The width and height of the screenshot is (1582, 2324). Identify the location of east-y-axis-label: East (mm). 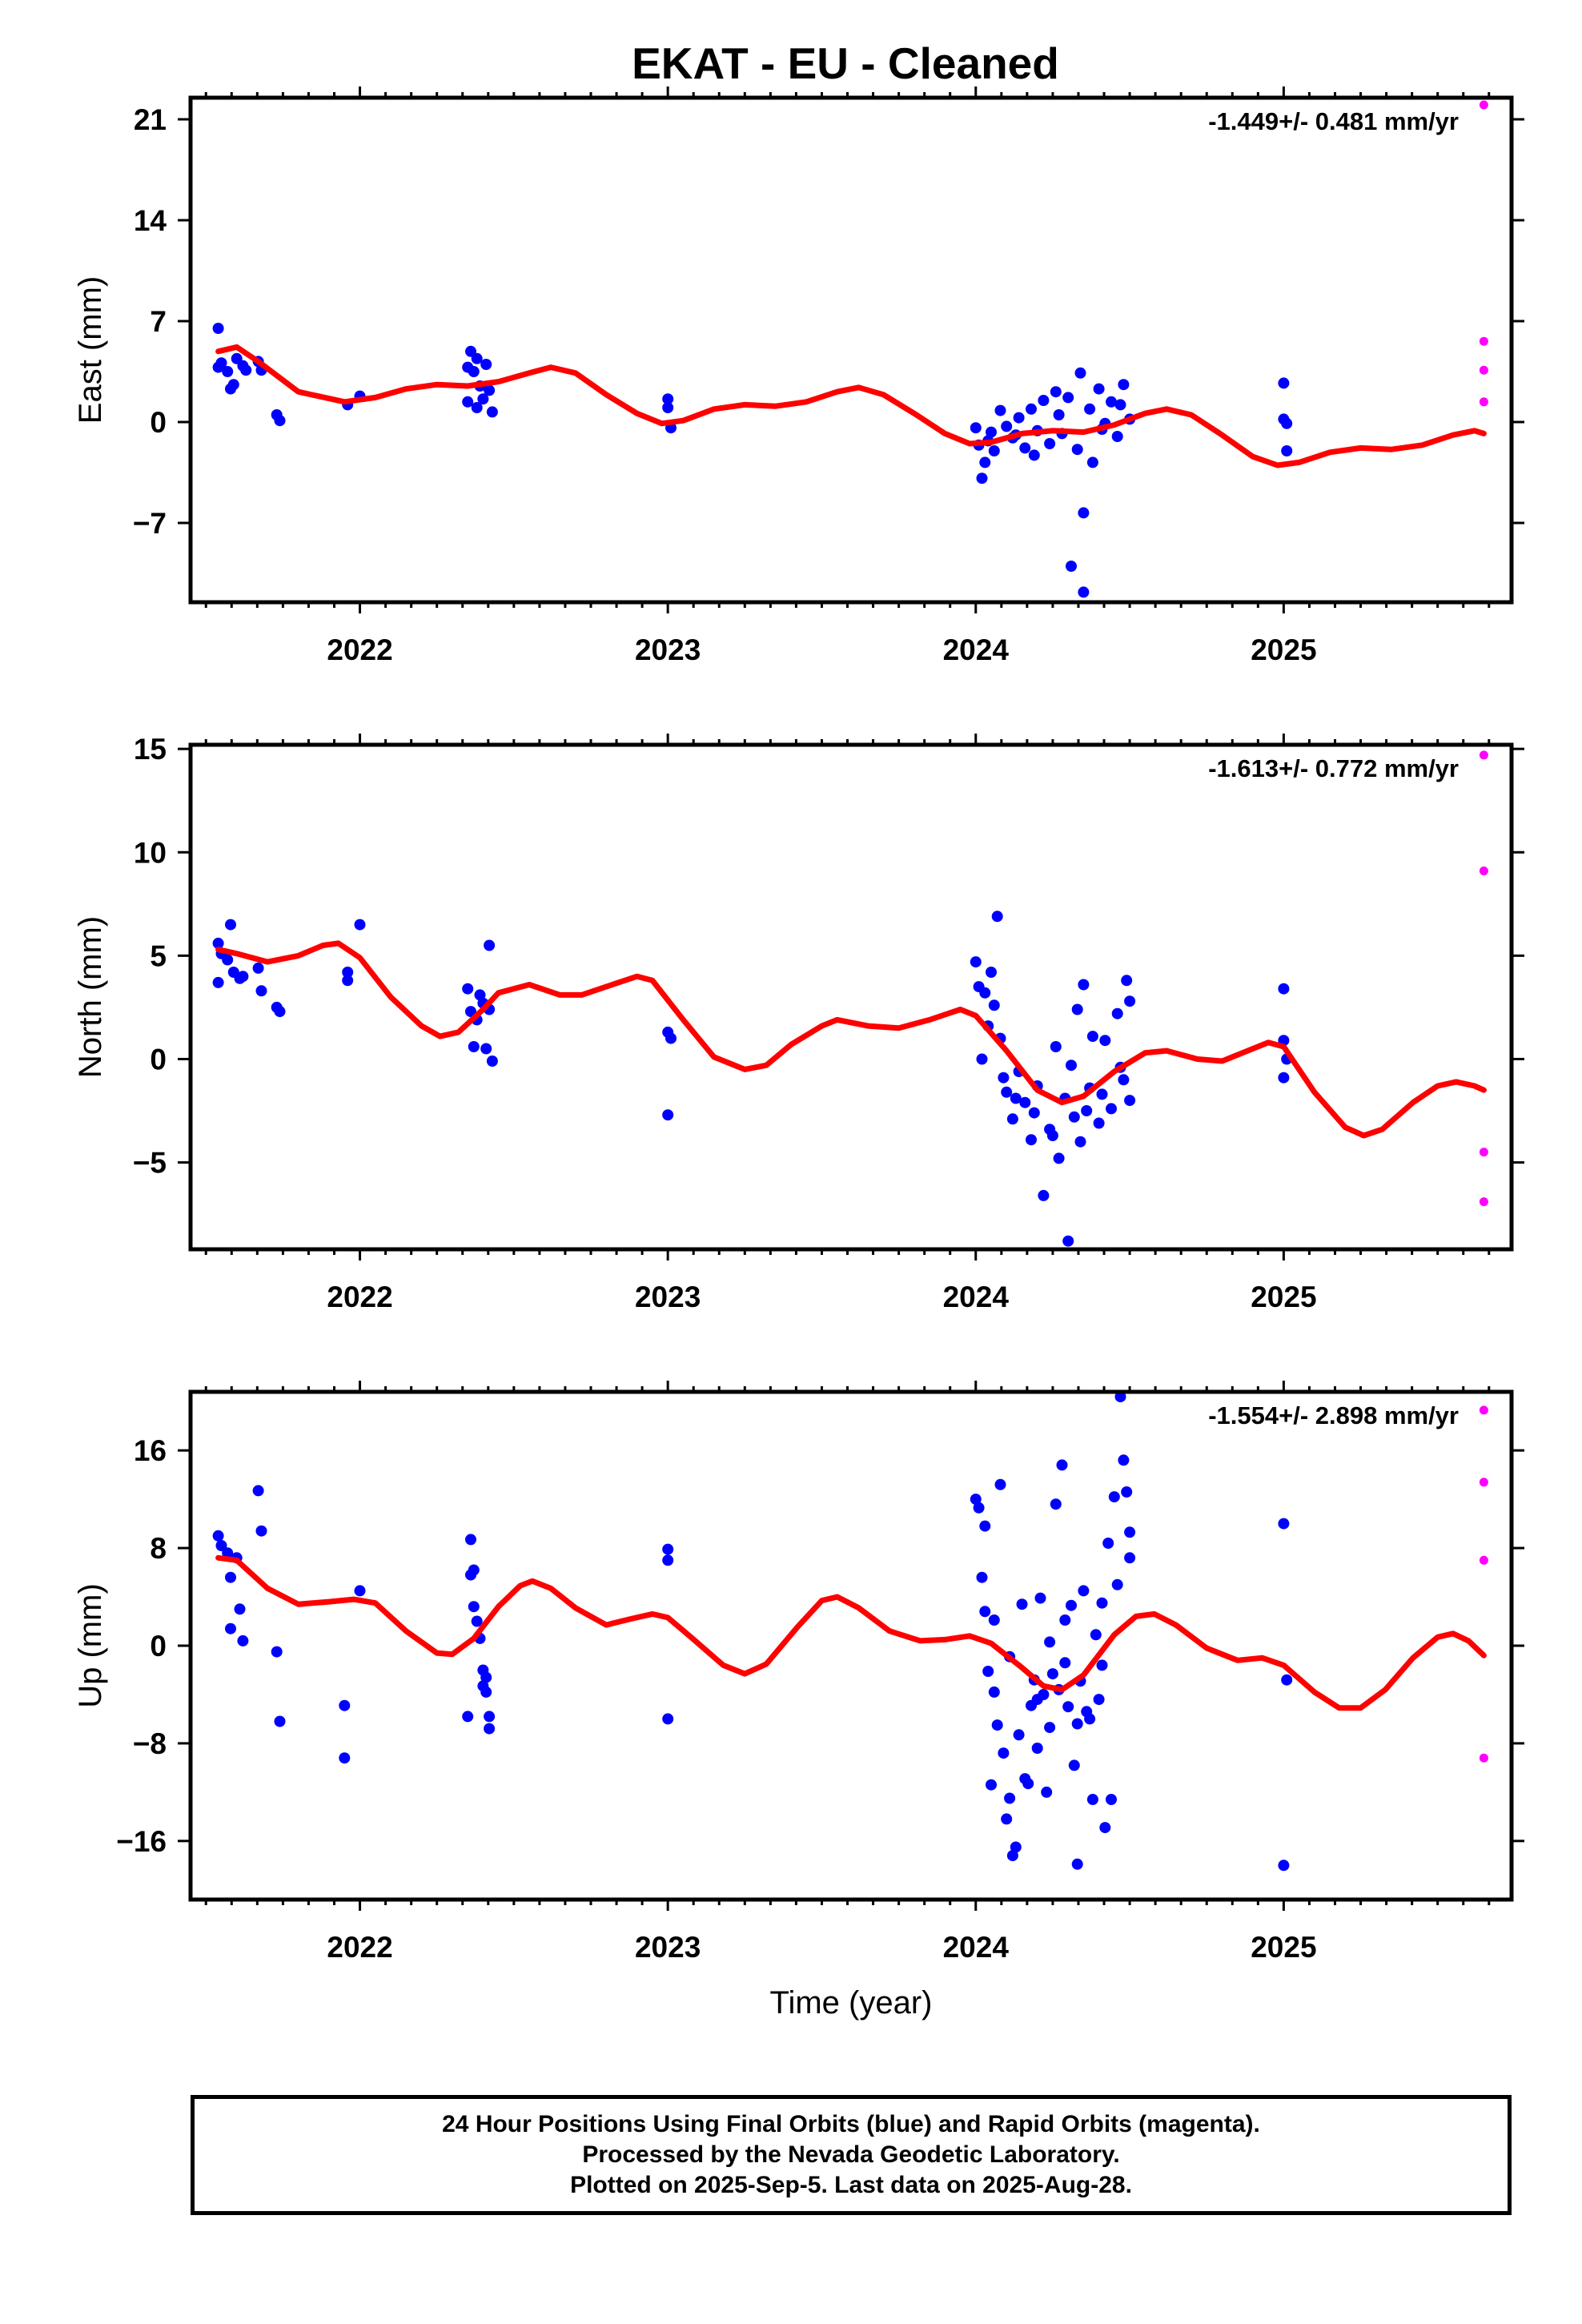
(91, 350).